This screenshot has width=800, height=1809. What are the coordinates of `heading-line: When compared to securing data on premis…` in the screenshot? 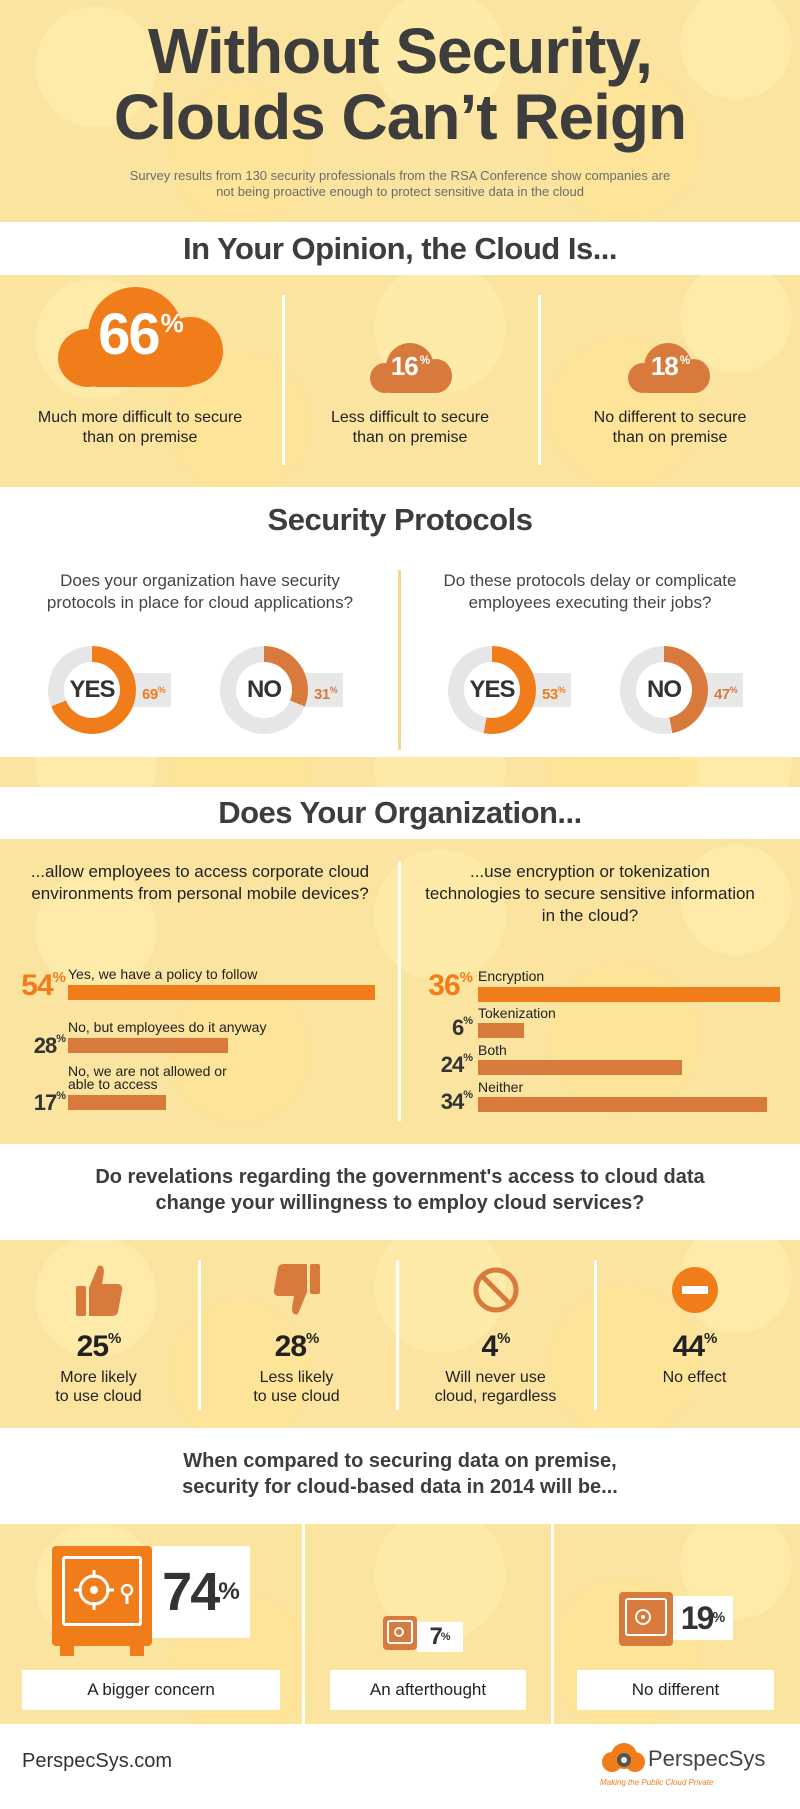 It's located at (400, 1461).